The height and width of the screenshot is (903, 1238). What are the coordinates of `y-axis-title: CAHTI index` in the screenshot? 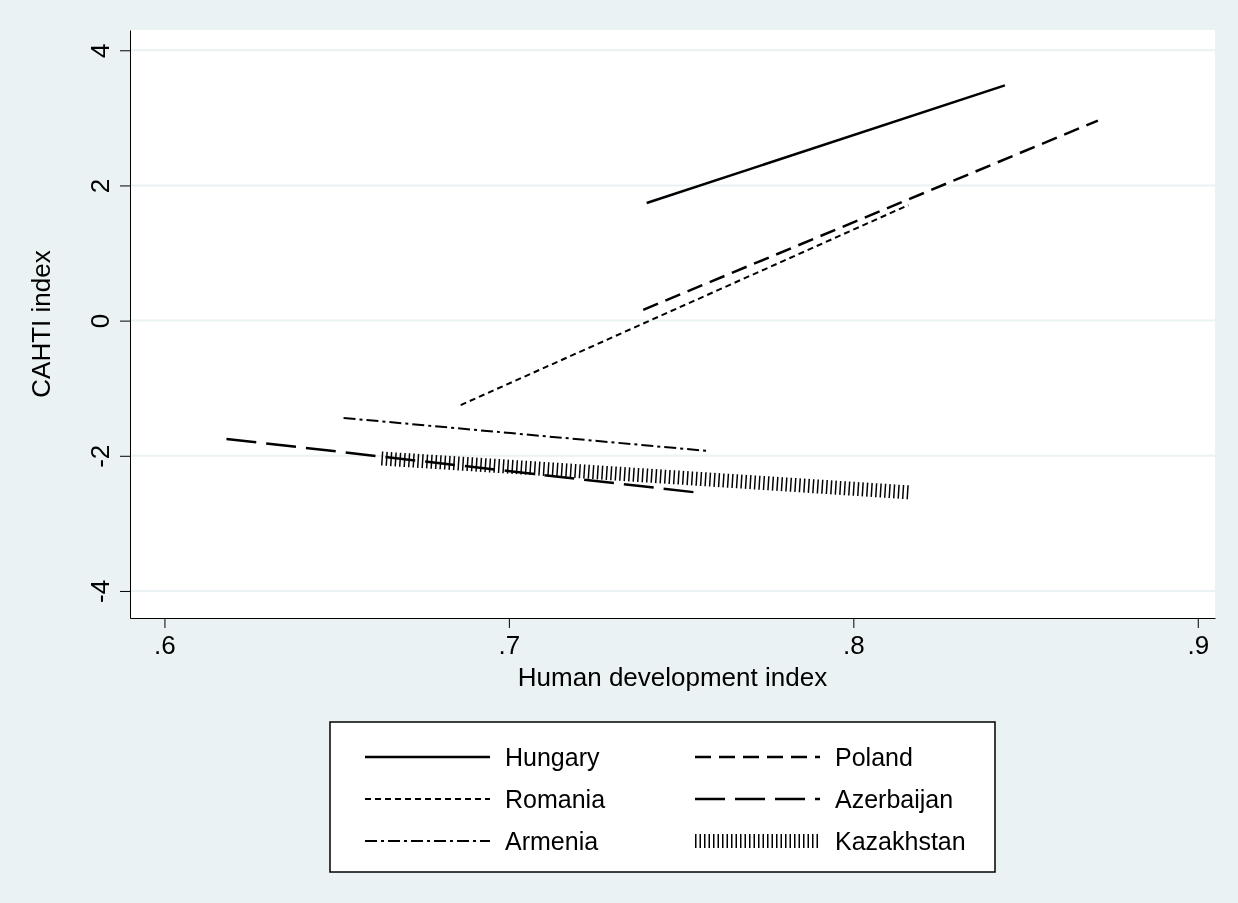 It's located at (41, 324).